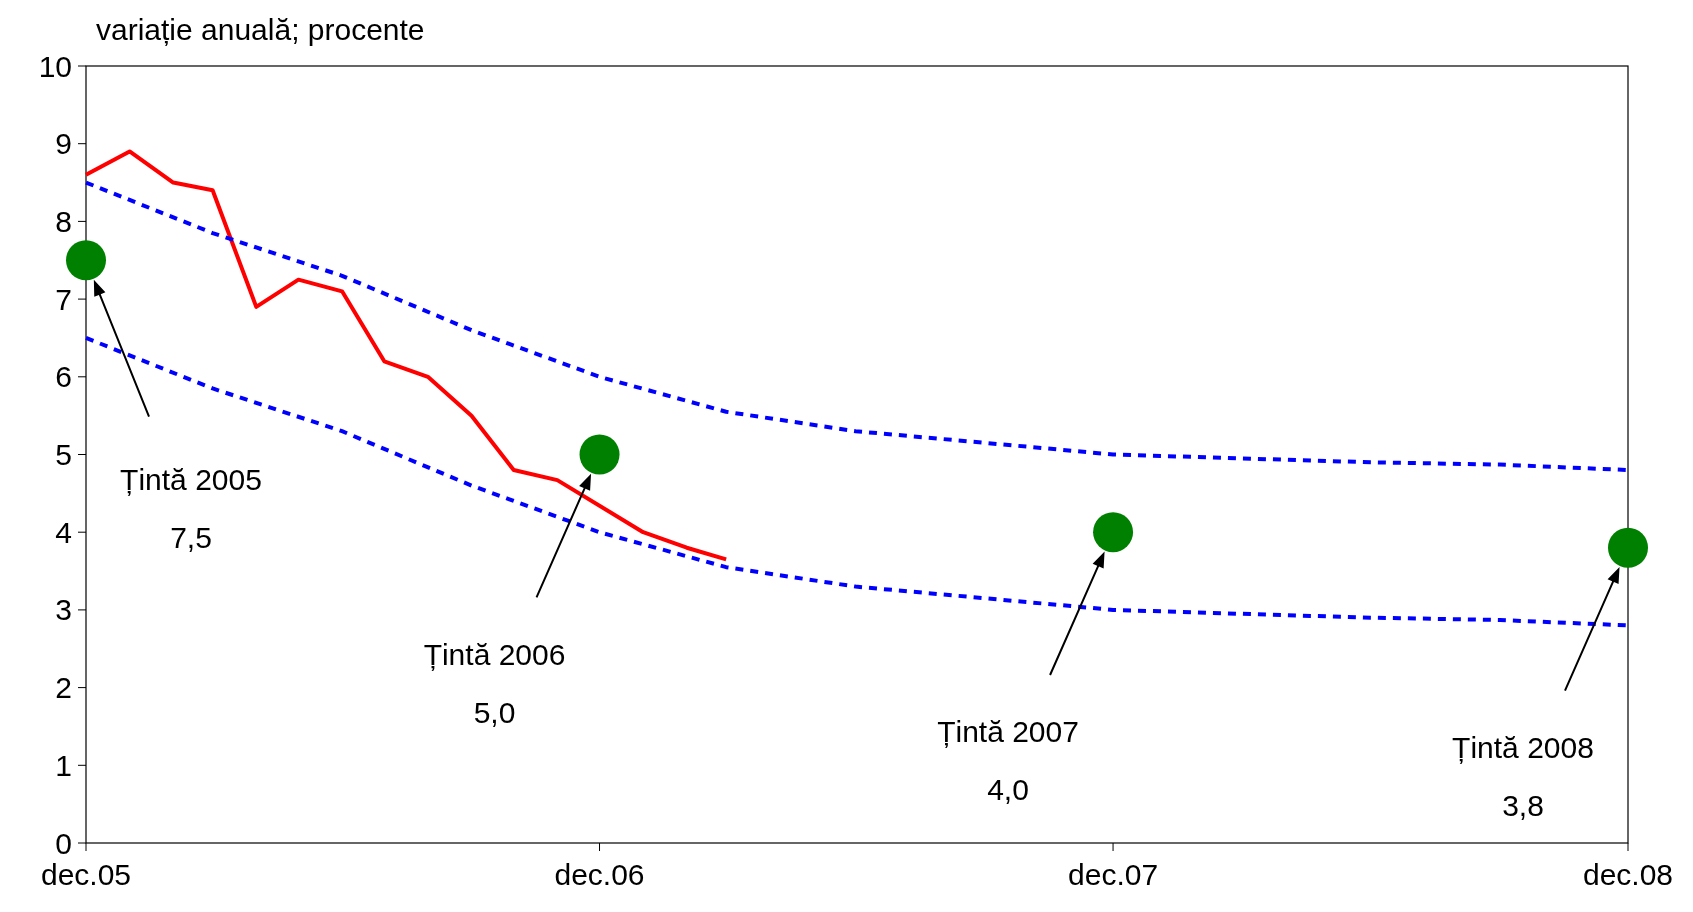 This screenshot has height=912, width=1693. What do you see at coordinates (599, 874) in the screenshot?
I see `x-tick-label: dec.06` at bounding box center [599, 874].